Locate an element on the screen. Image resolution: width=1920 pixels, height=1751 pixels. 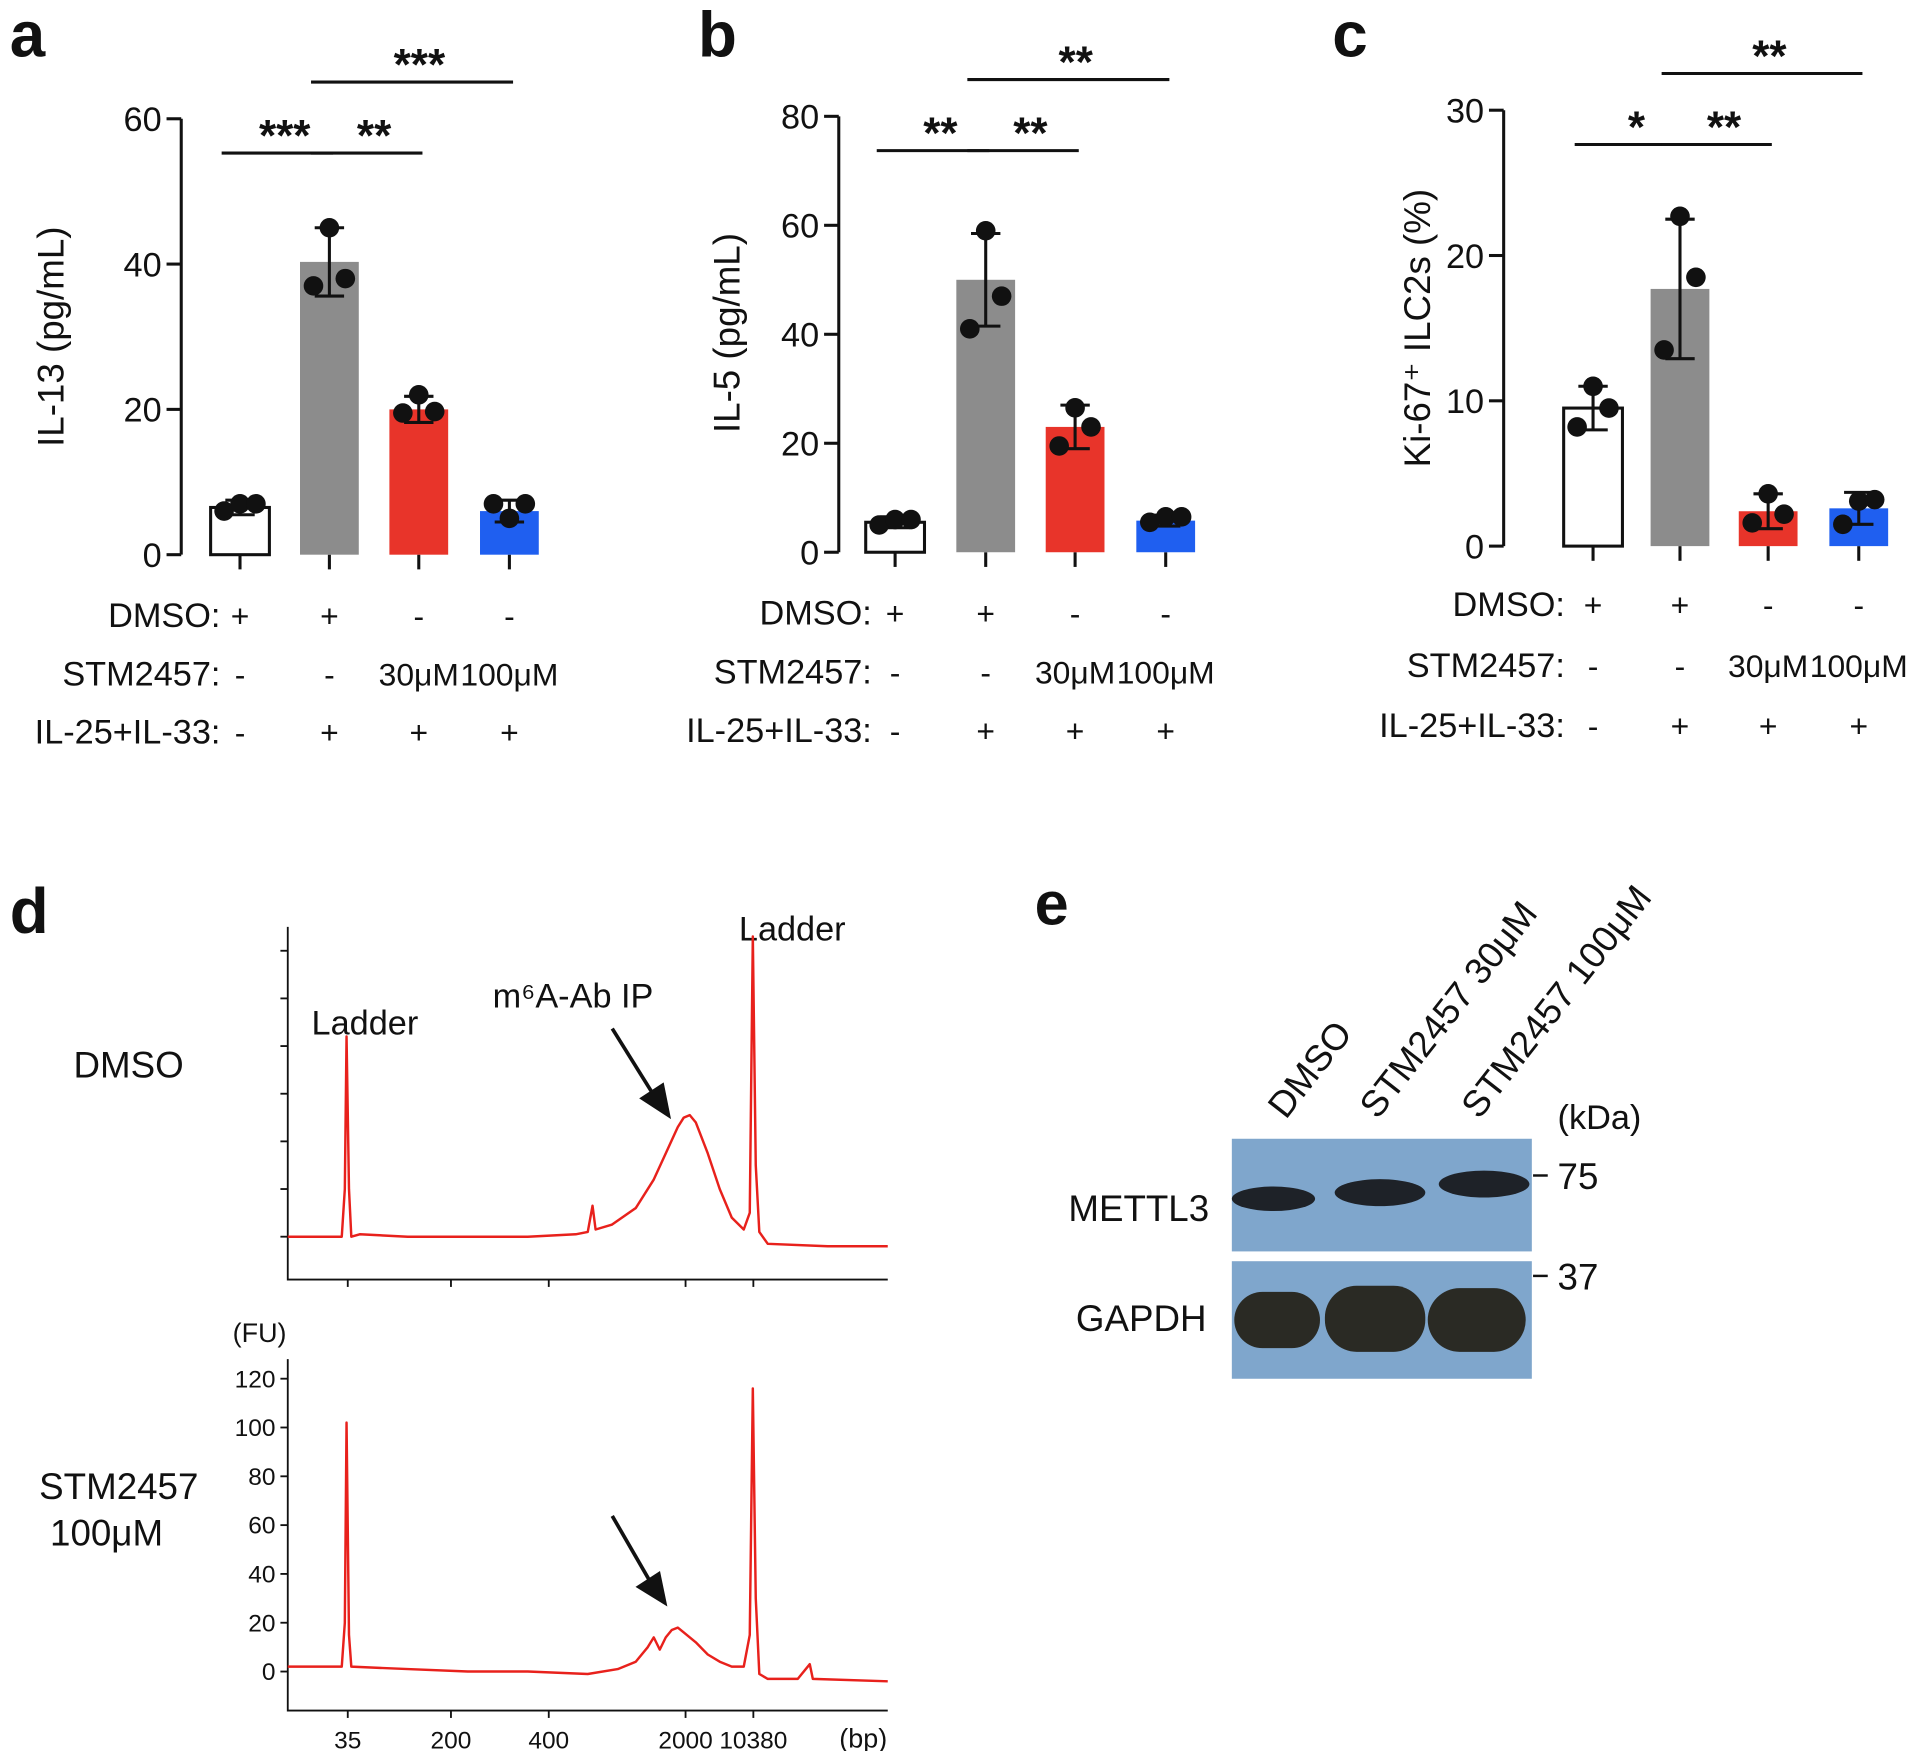
y-axis-label: IL-5 (pg/mL) is located at coordinates (727, 333).